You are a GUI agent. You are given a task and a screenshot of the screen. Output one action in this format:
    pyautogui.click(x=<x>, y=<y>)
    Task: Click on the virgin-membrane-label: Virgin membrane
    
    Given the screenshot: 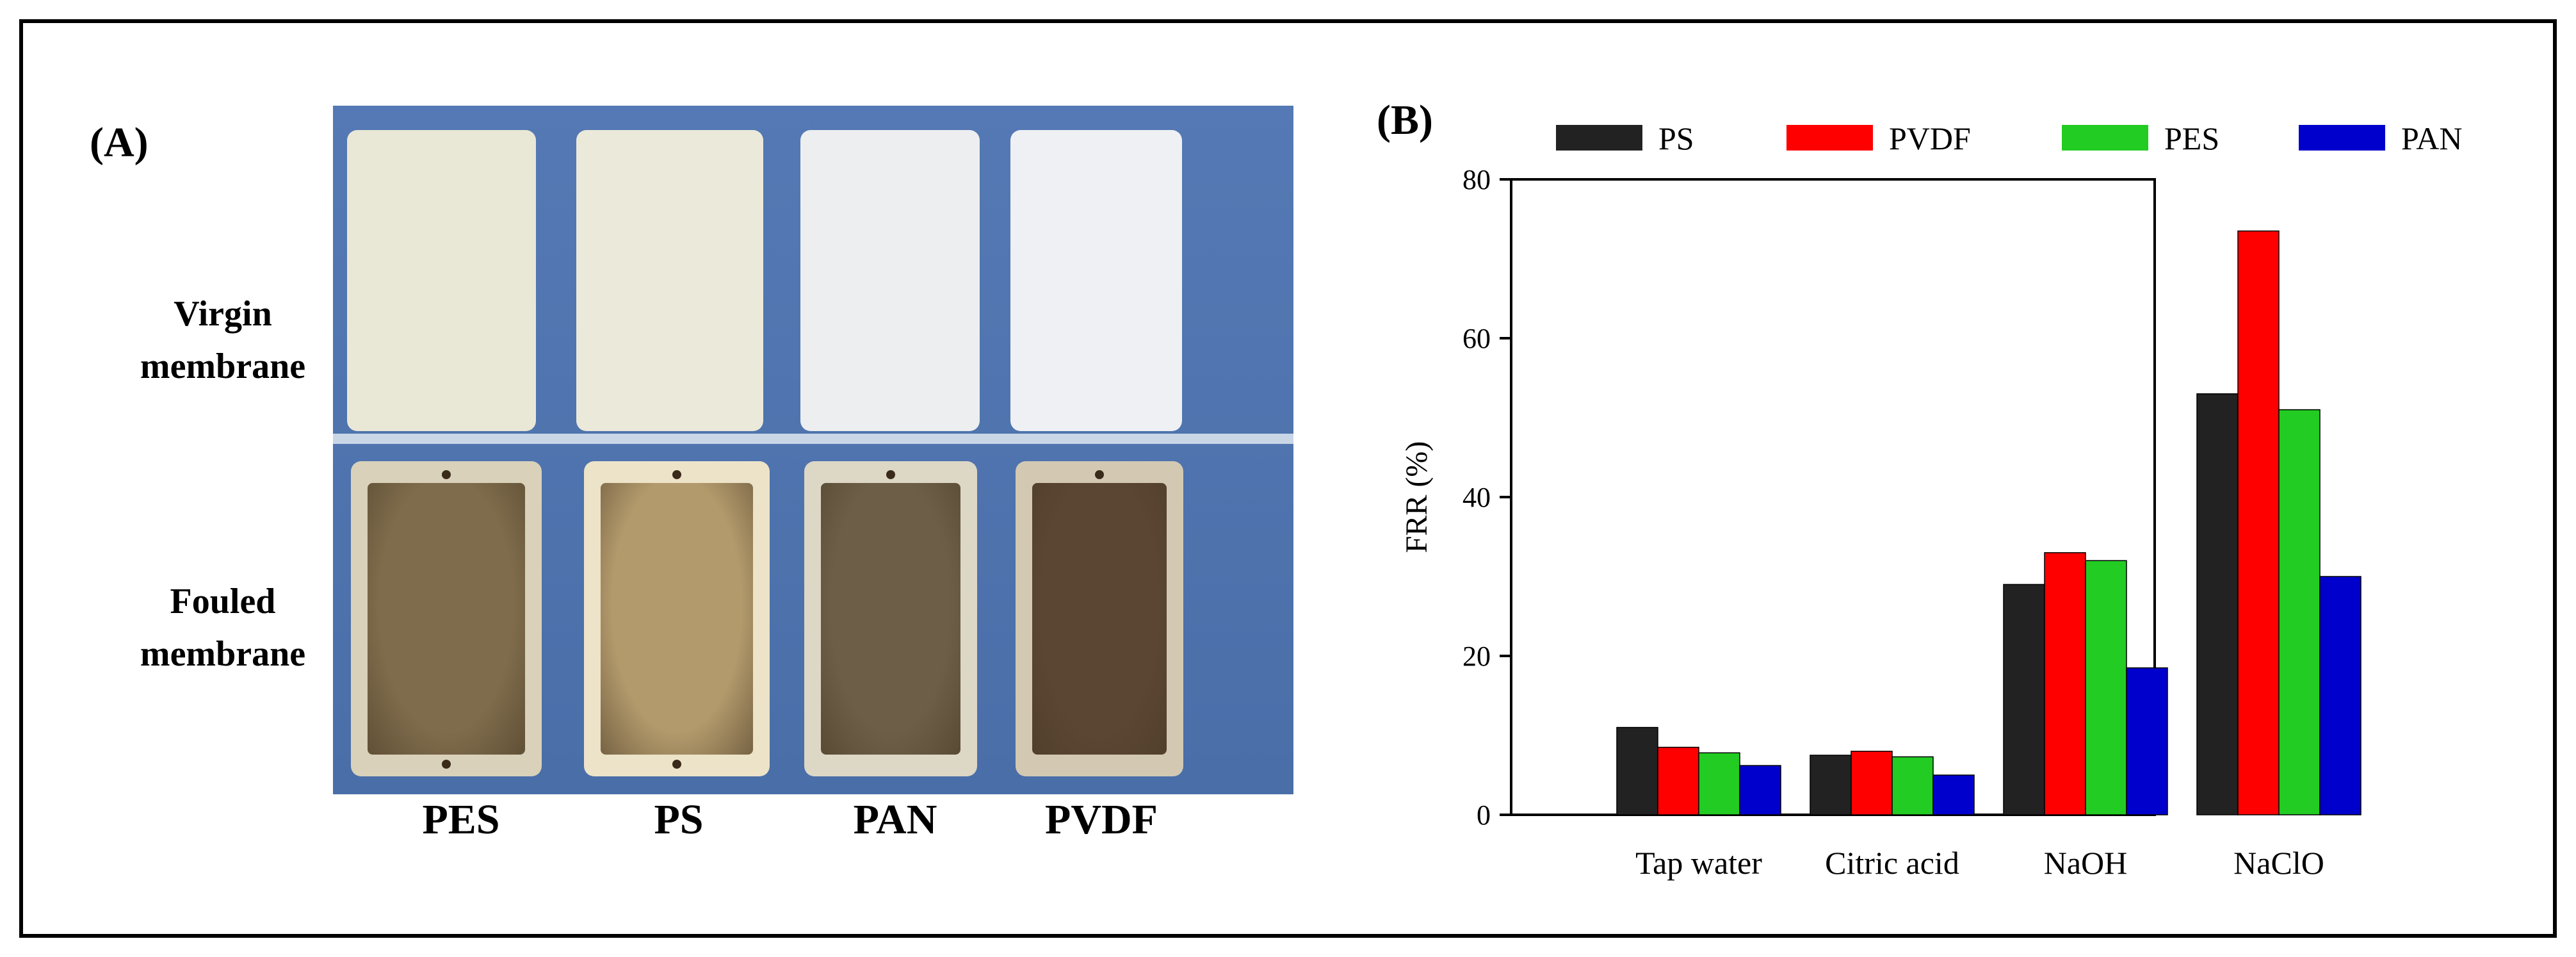 What is the action you would take?
    pyautogui.click(x=223, y=340)
    